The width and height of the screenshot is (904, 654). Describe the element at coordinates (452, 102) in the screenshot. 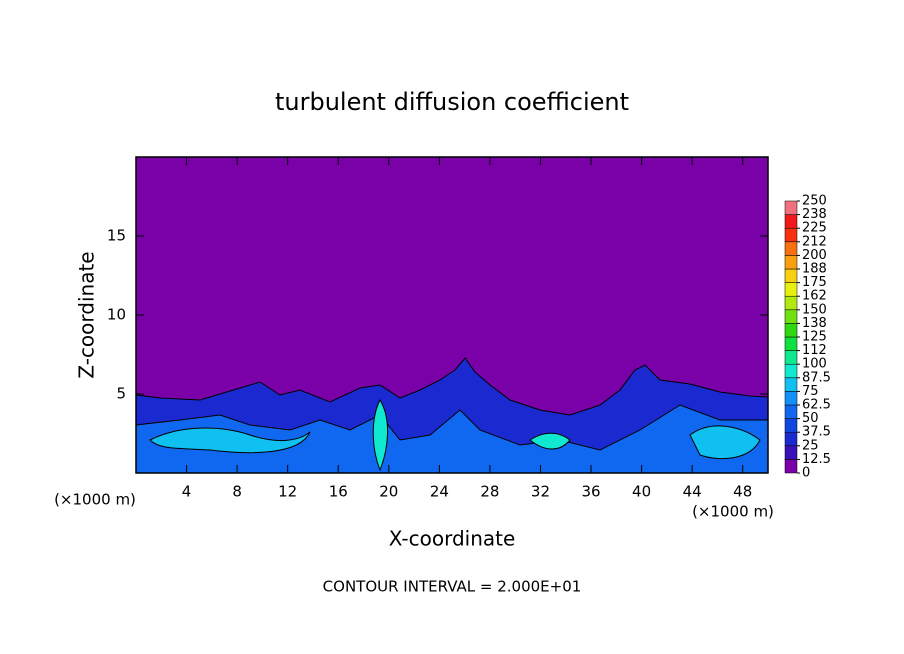

I see `chart-title: turbulent diffusion coefficient` at that location.